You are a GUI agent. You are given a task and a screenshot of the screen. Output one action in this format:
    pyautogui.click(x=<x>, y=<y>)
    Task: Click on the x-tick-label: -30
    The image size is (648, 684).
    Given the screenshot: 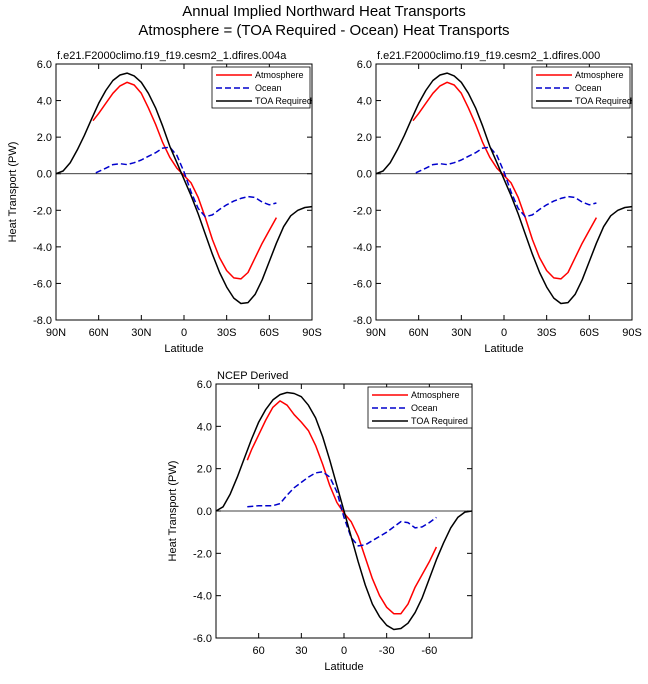 What is the action you would take?
    pyautogui.click(x=387, y=651)
    